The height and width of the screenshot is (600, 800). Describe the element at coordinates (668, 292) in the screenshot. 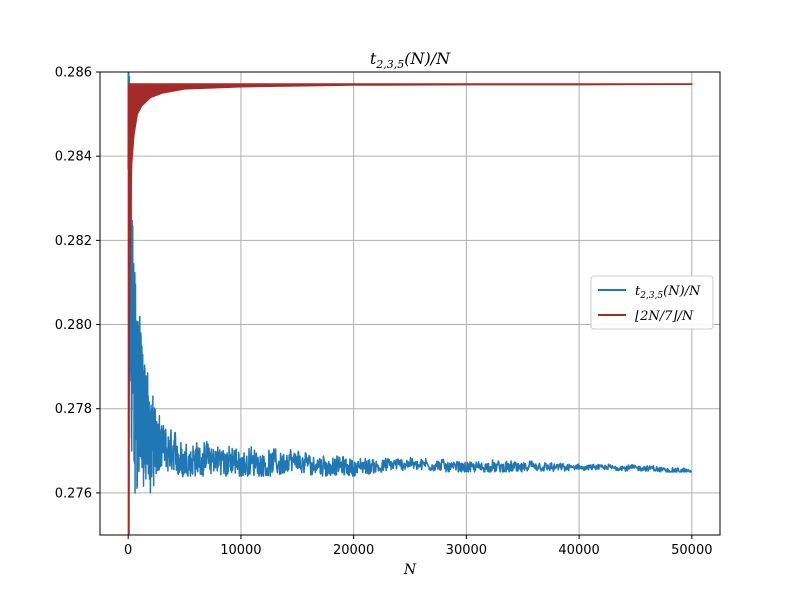

I see `legend-label: t2,3,5(N)/N` at that location.